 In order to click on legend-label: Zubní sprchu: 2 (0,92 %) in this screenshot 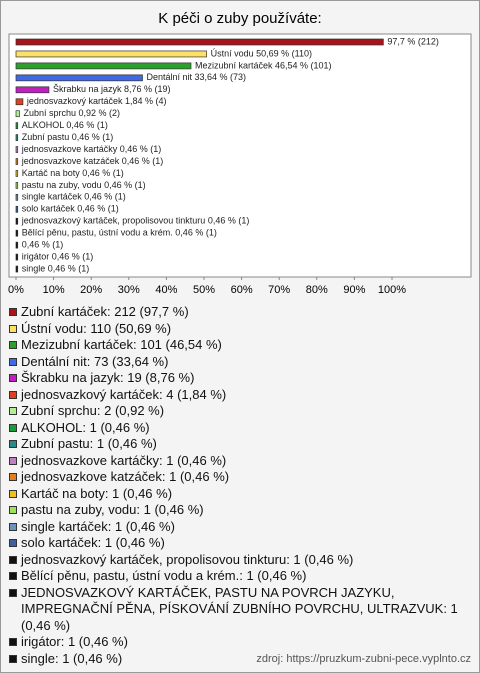, I will do `click(93, 410)`.